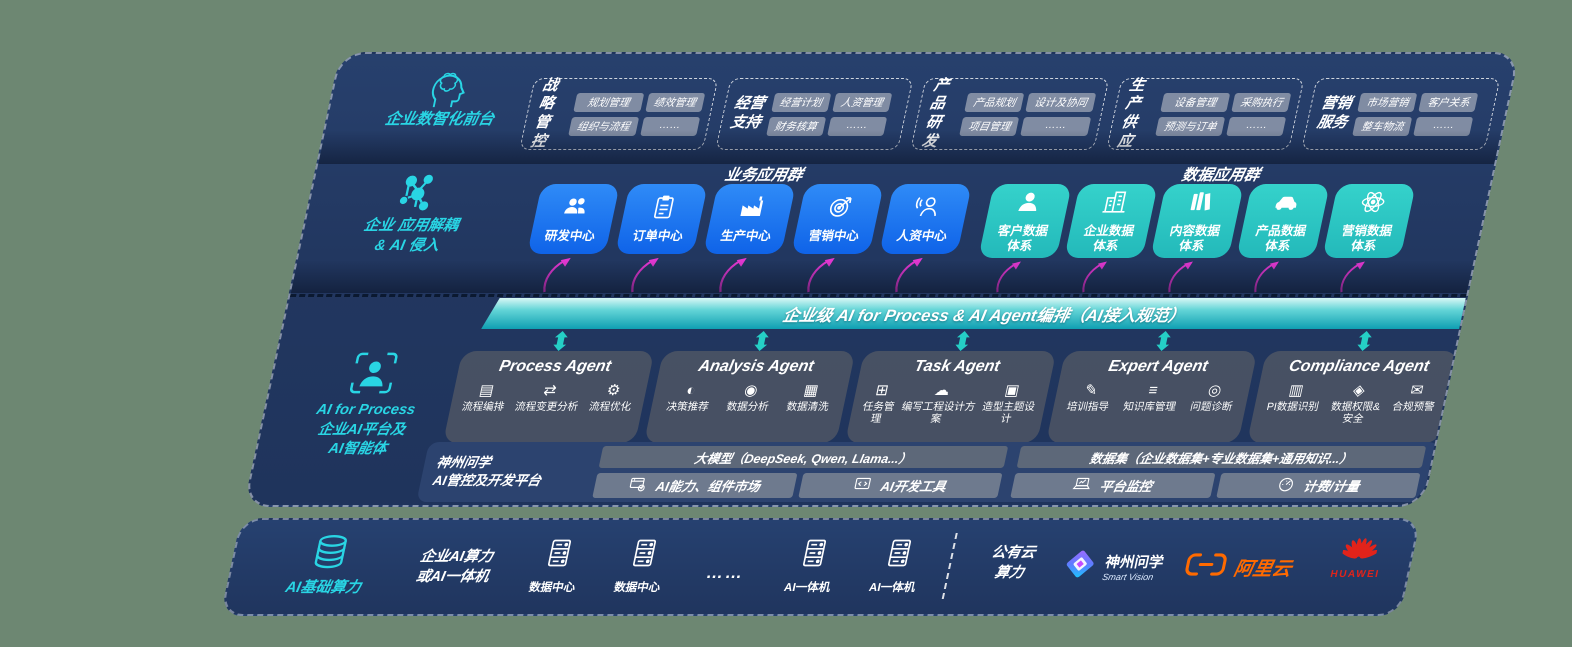 This screenshot has width=1572, height=647. I want to click on agent-item: ◉ 数据分析, so click(749, 397).